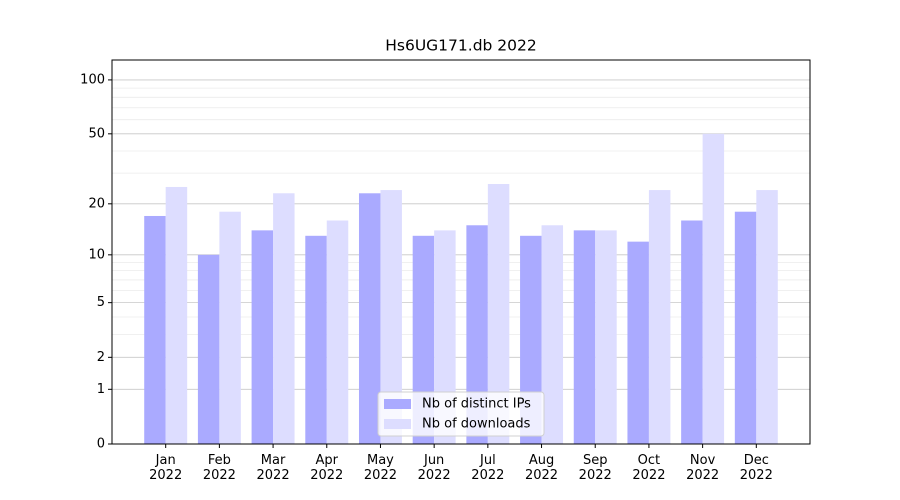 This screenshot has height=500, width=900. What do you see at coordinates (476, 424) in the screenshot?
I see `legend-label: Nb of downloads` at bounding box center [476, 424].